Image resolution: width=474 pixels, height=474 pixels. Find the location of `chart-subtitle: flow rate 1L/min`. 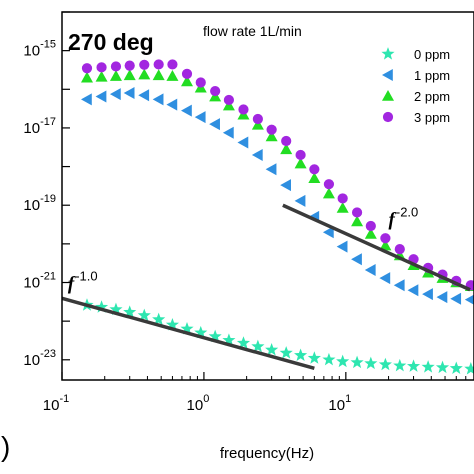

chart-subtitle: flow rate 1L/min is located at coordinates (252, 31).